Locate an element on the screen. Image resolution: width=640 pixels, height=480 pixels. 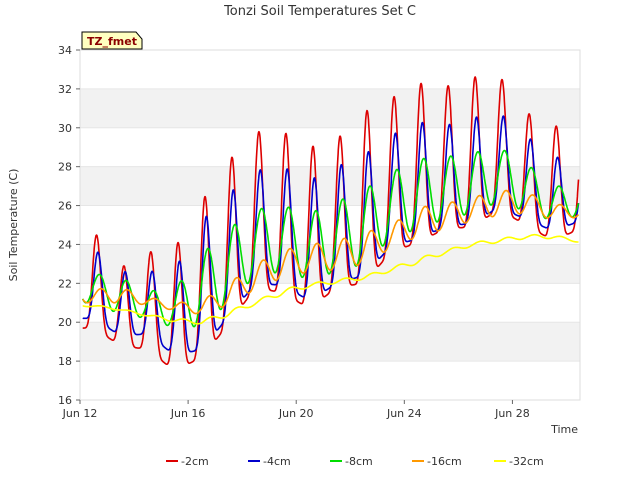
y-tick-label: 20 is located at coordinates (65, 322).